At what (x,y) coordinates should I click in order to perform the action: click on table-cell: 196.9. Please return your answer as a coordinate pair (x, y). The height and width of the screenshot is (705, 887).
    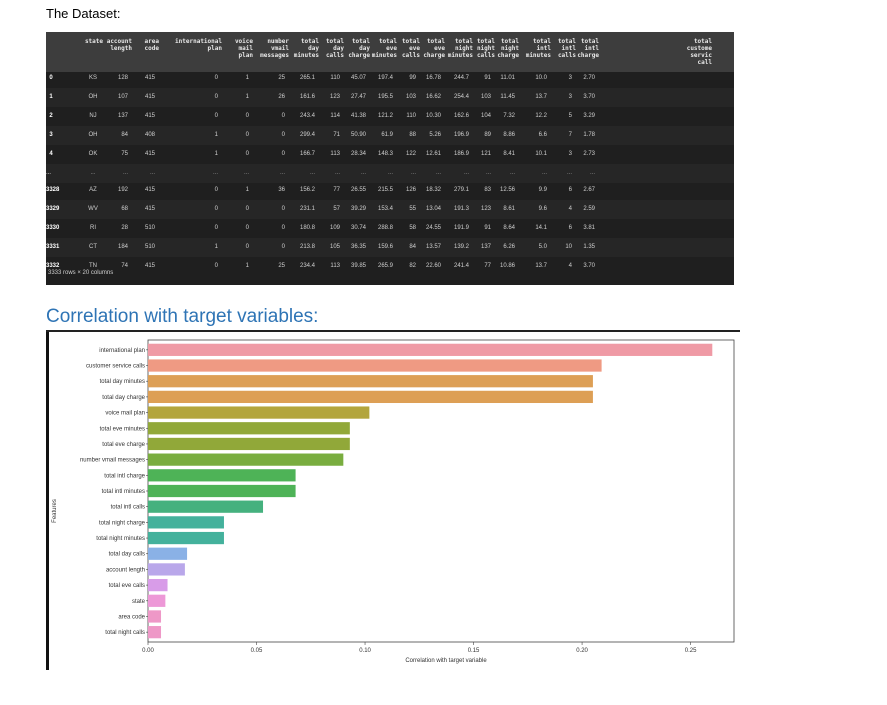
    Looking at the image, I should click on (461, 135).